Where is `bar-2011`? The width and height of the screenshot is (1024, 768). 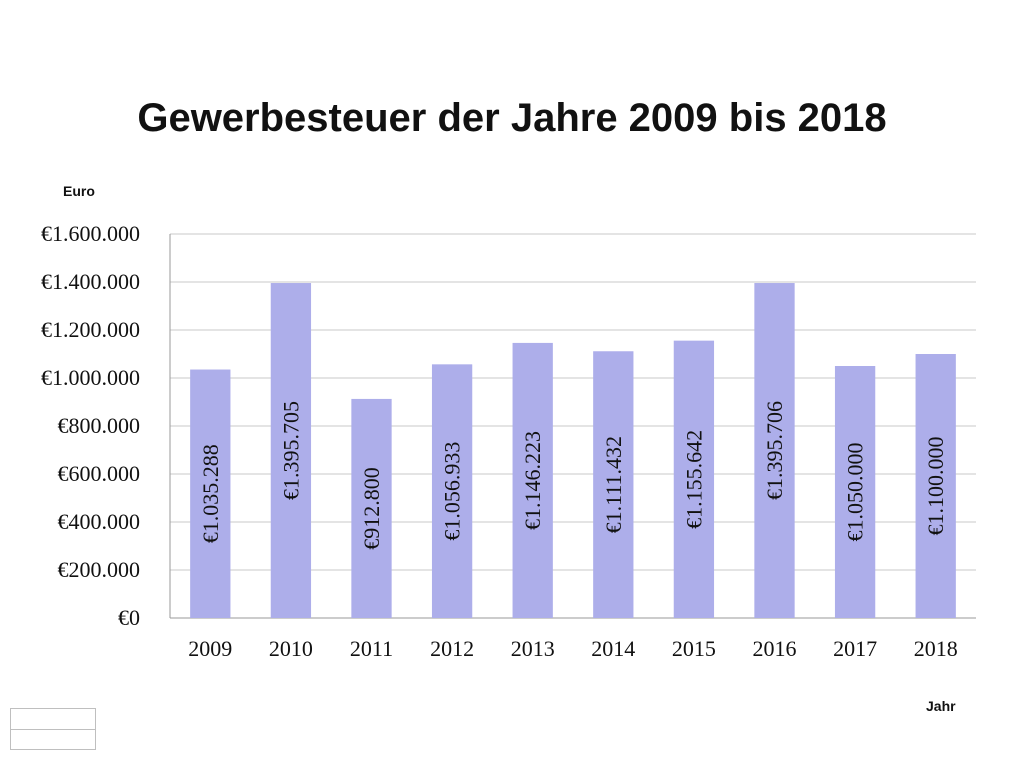
bar-2011 is located at coordinates (371, 508).